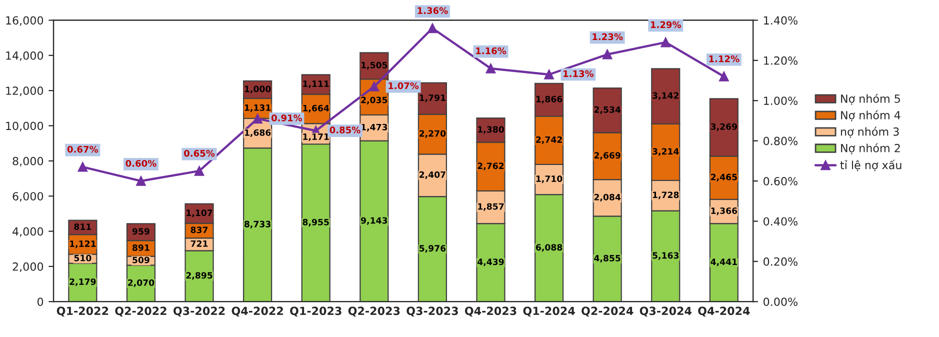 The width and height of the screenshot is (939, 337). I want to click on y-tick-label: 2,000, so click(28, 267).